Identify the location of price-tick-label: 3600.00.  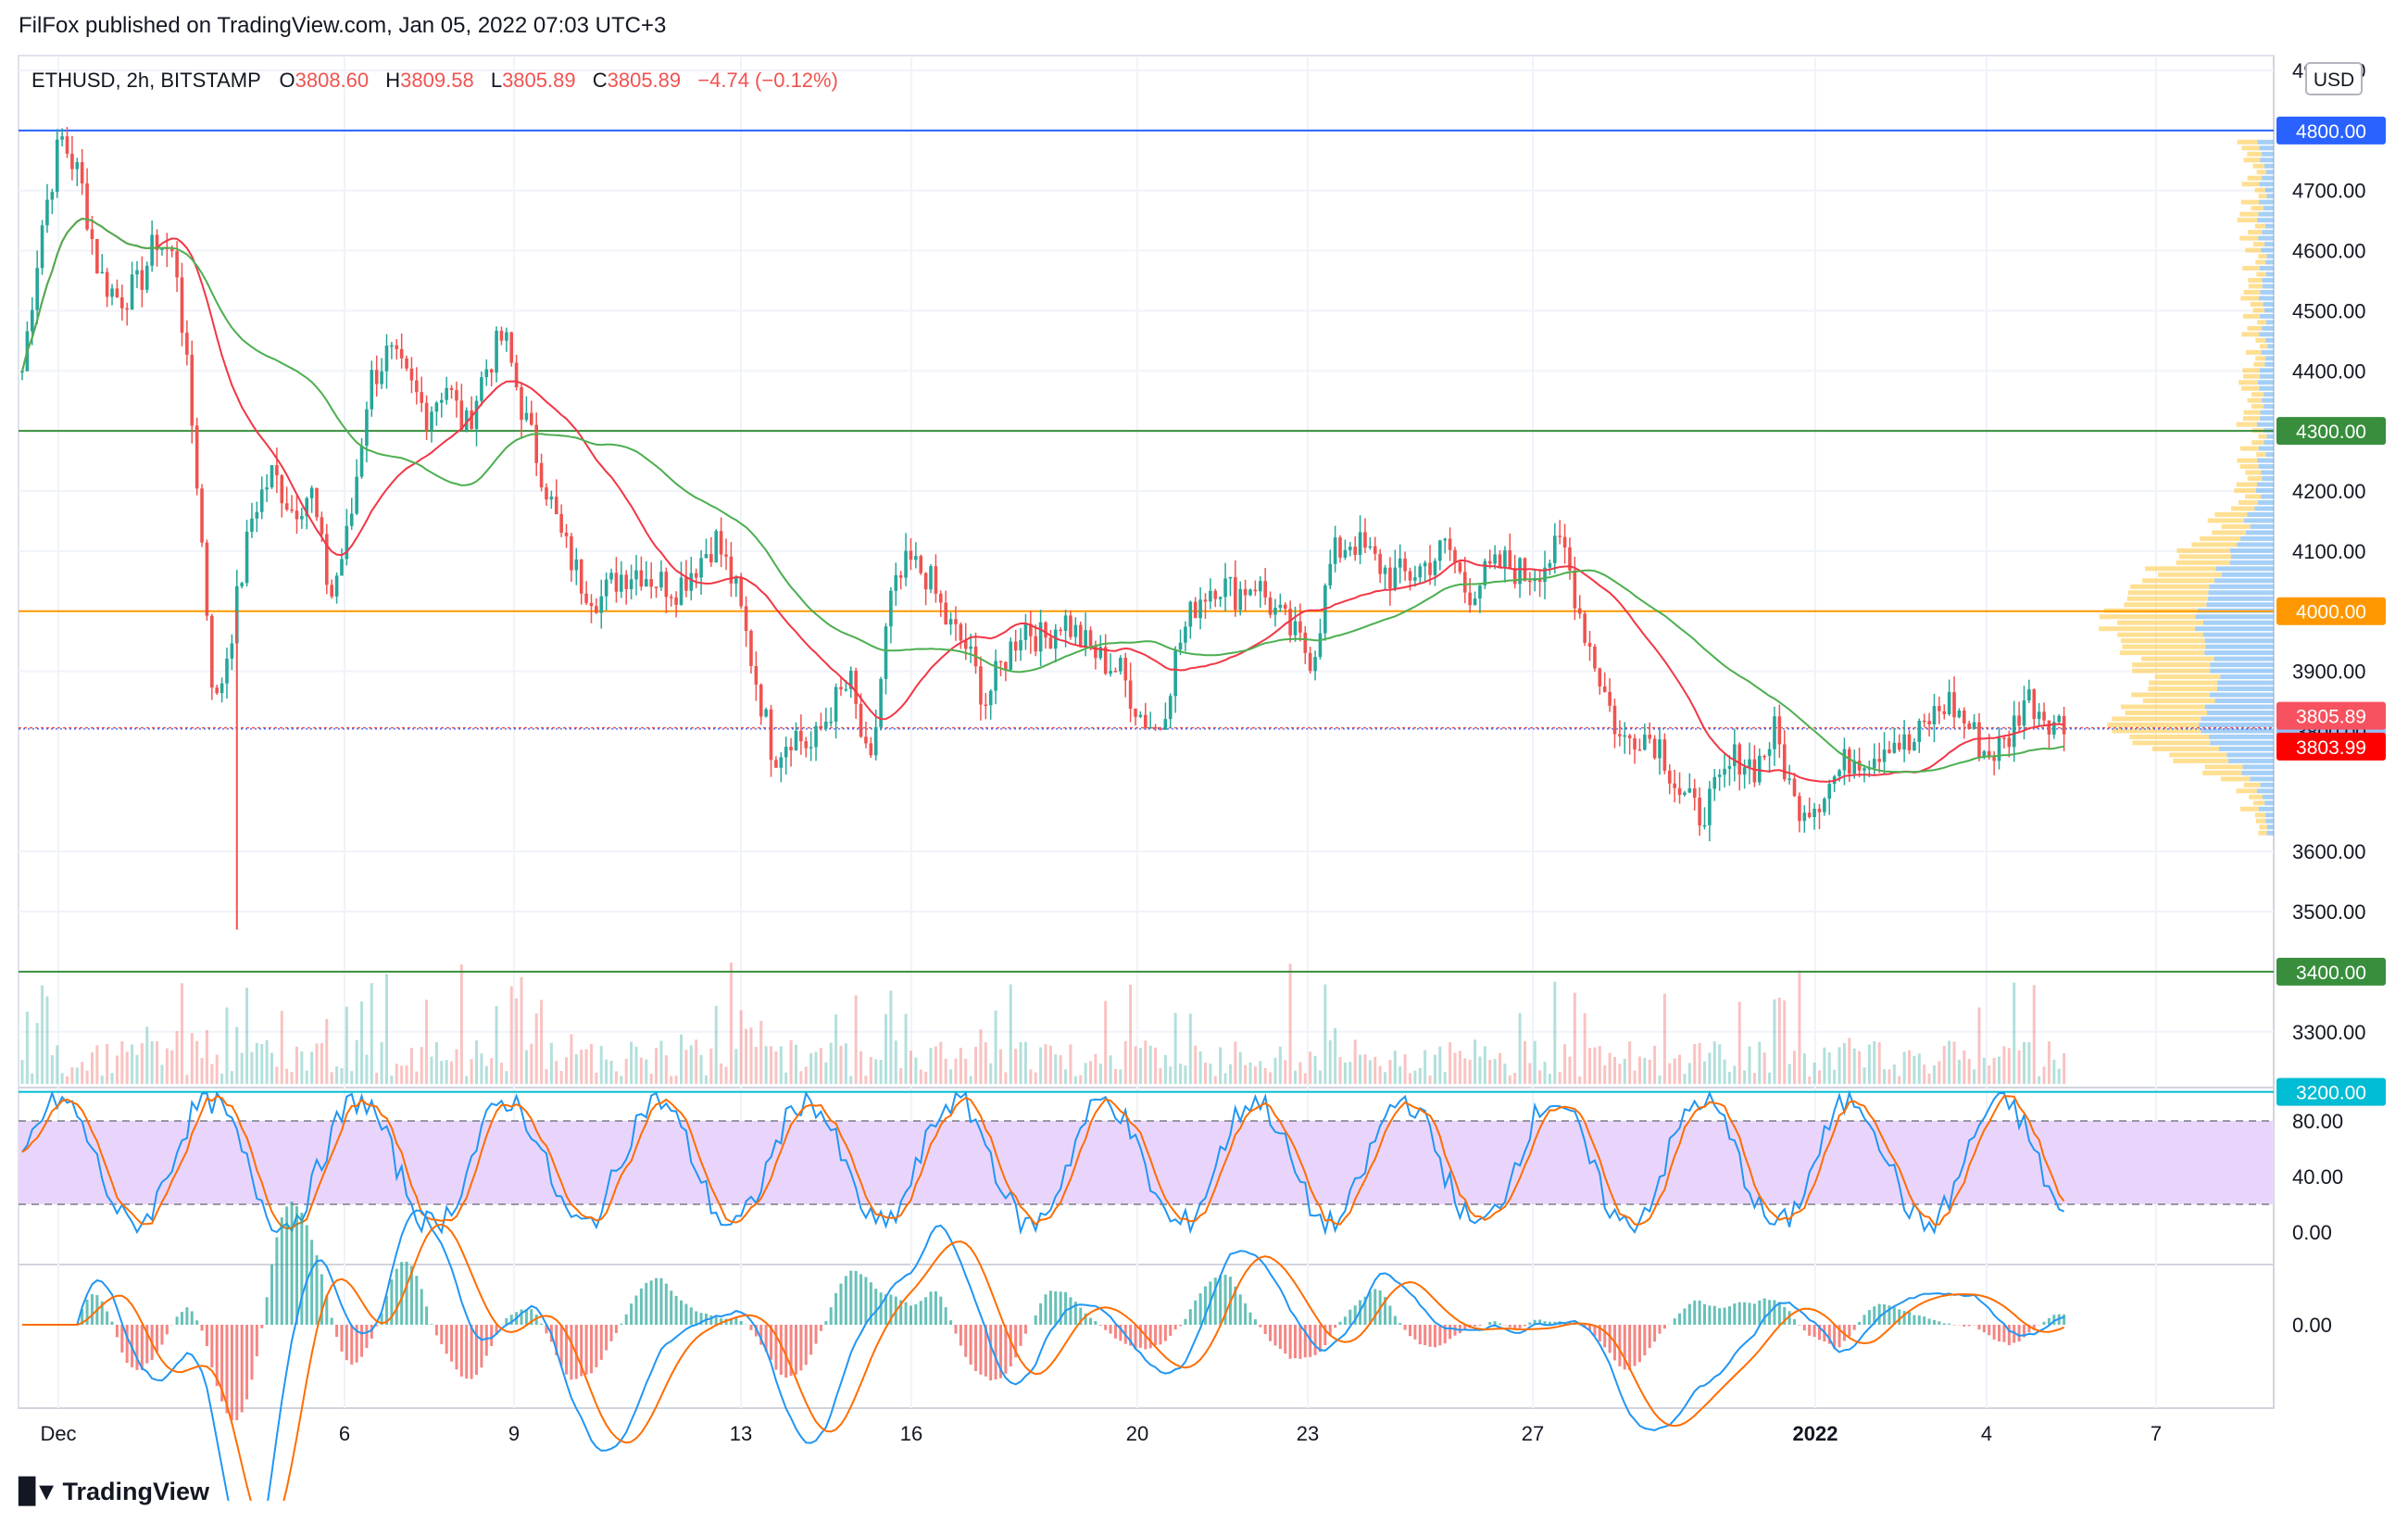
(2329, 851).